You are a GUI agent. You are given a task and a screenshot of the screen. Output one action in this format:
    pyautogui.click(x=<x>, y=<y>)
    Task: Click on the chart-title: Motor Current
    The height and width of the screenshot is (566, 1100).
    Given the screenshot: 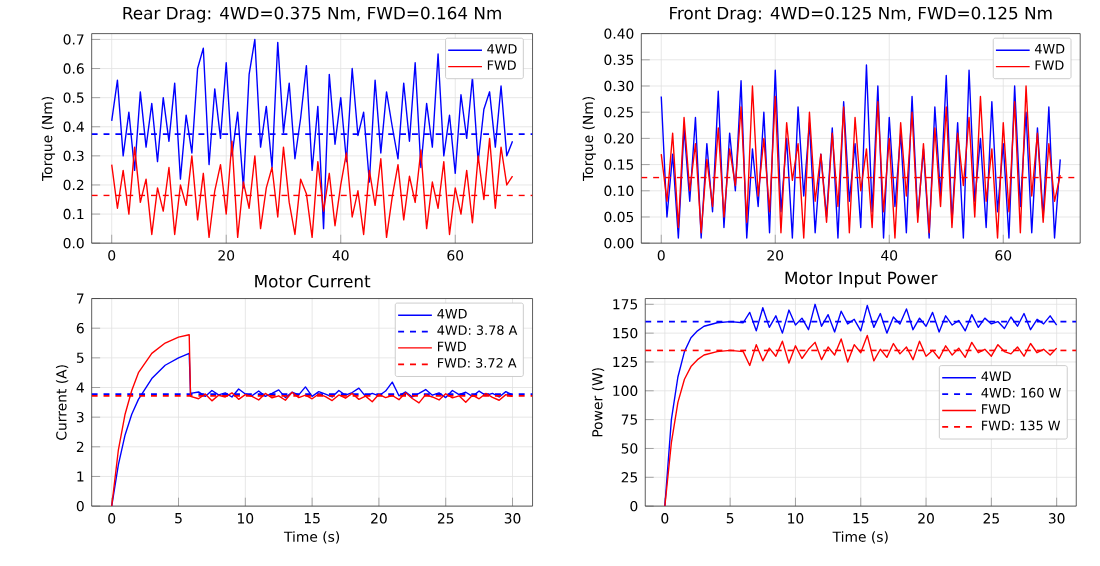 What is the action you would take?
    pyautogui.click(x=313, y=281)
    